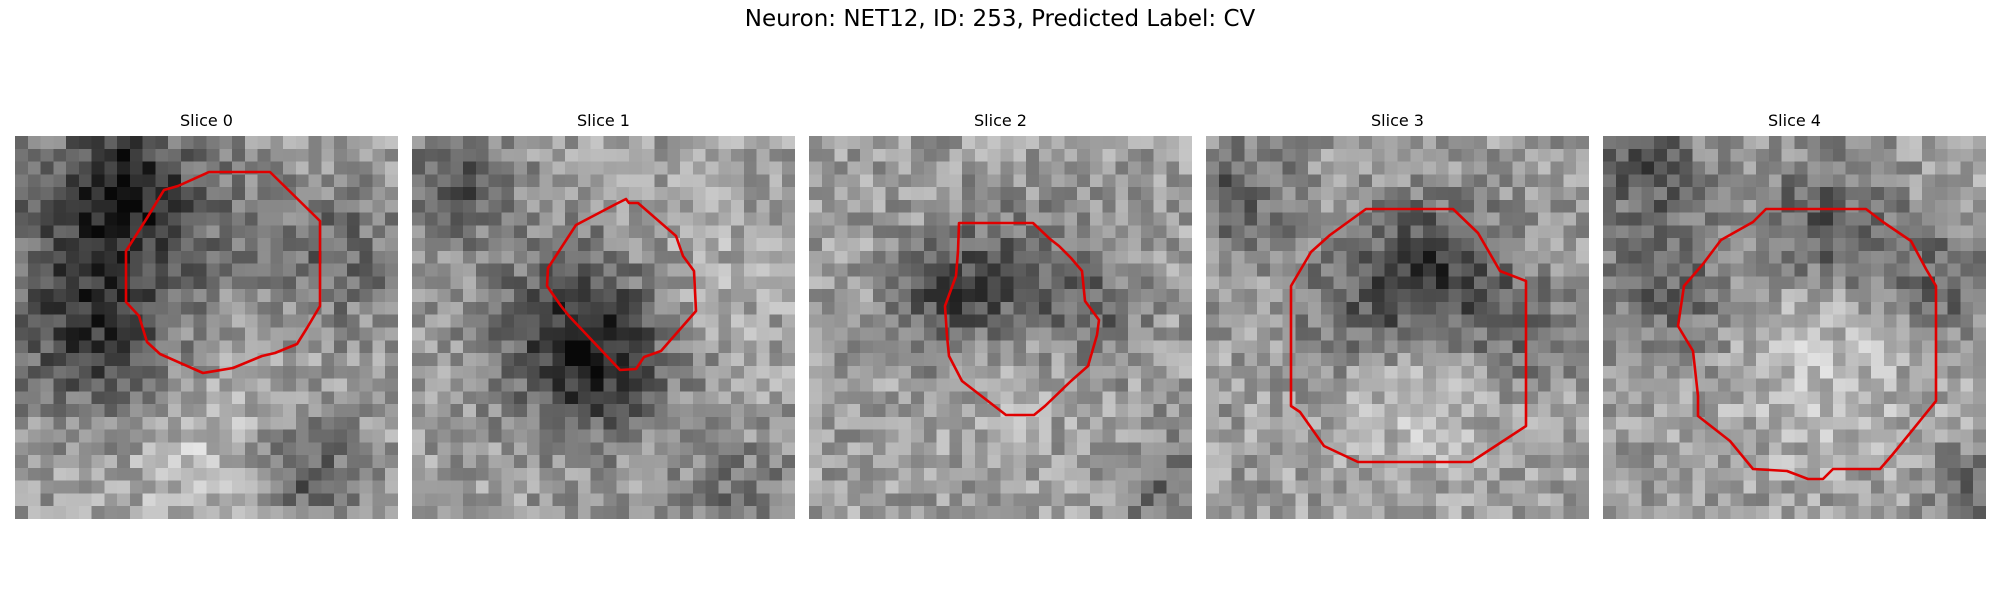 The image size is (2000, 600). Describe the element at coordinates (1397, 120) in the screenshot. I see `slice-title: Slice 3` at that location.